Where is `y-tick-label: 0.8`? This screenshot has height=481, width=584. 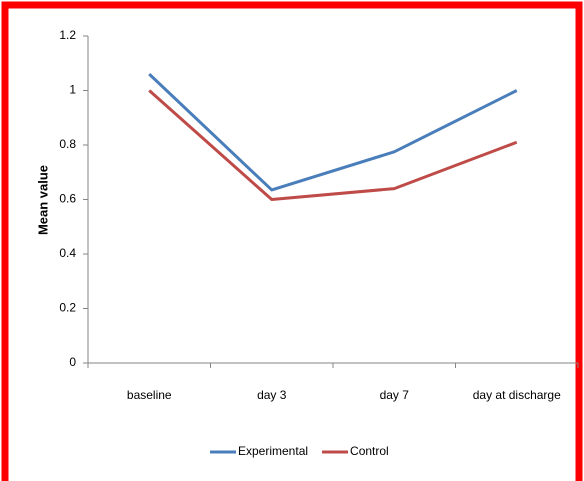 y-tick-label: 0.8 is located at coordinates (67, 144).